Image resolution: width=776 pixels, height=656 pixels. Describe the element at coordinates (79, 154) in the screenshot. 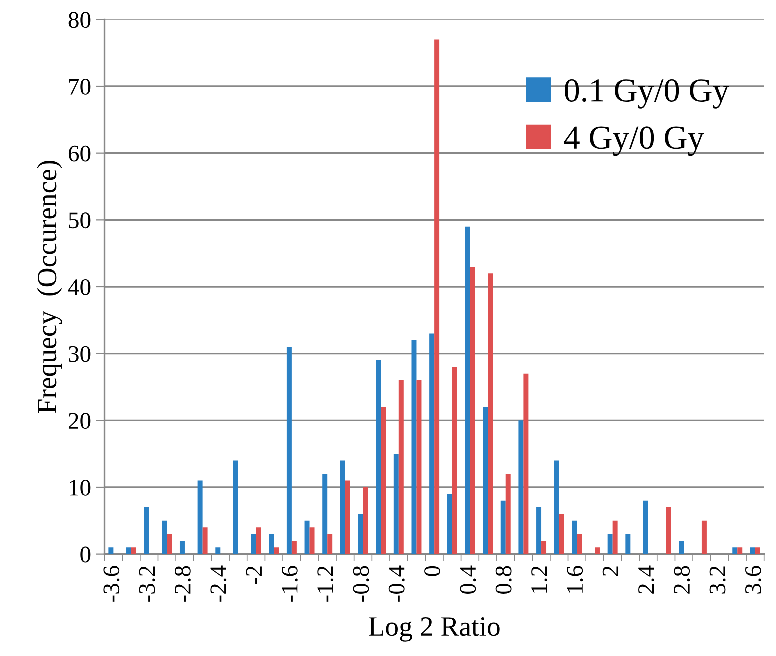

I see `y-tick-label: 60` at that location.